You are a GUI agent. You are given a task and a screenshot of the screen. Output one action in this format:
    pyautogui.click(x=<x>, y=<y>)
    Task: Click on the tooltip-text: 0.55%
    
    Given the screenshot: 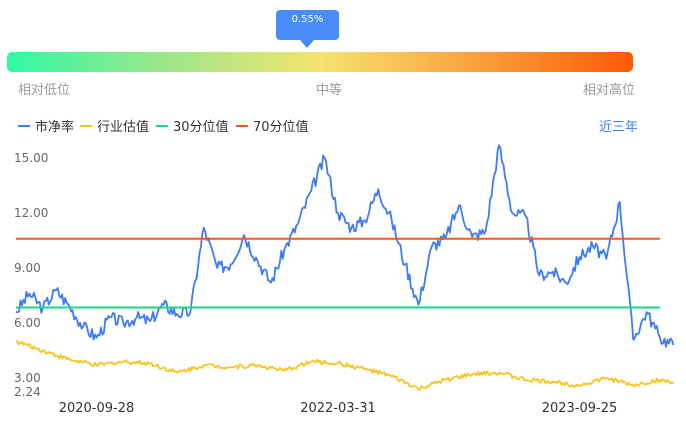 What is the action you would take?
    pyautogui.click(x=307, y=19)
    